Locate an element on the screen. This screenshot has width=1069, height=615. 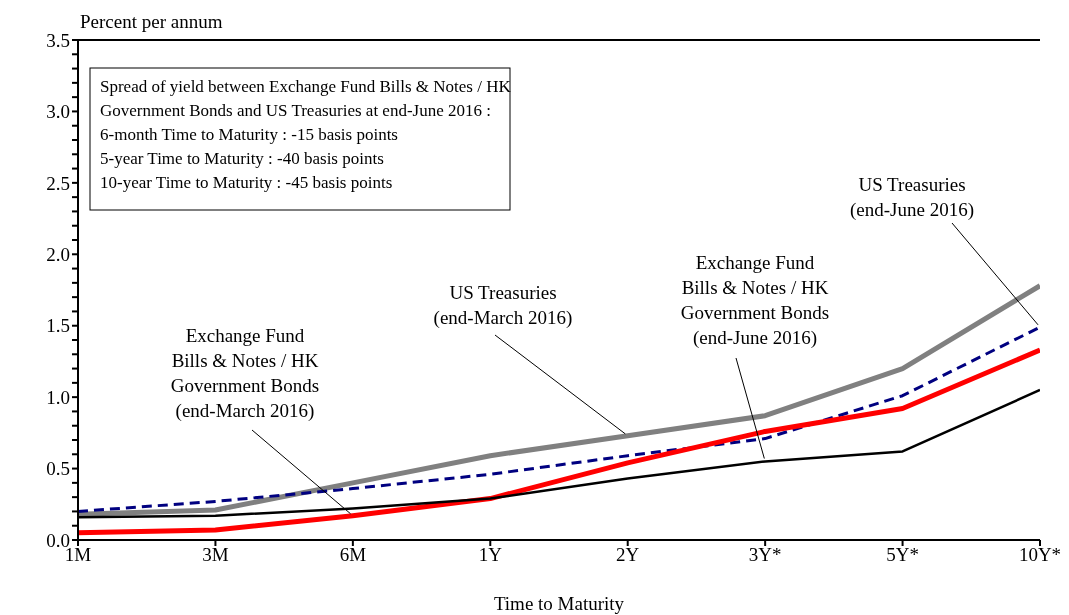
y-tick-label: 1.0 is located at coordinates (58, 397).